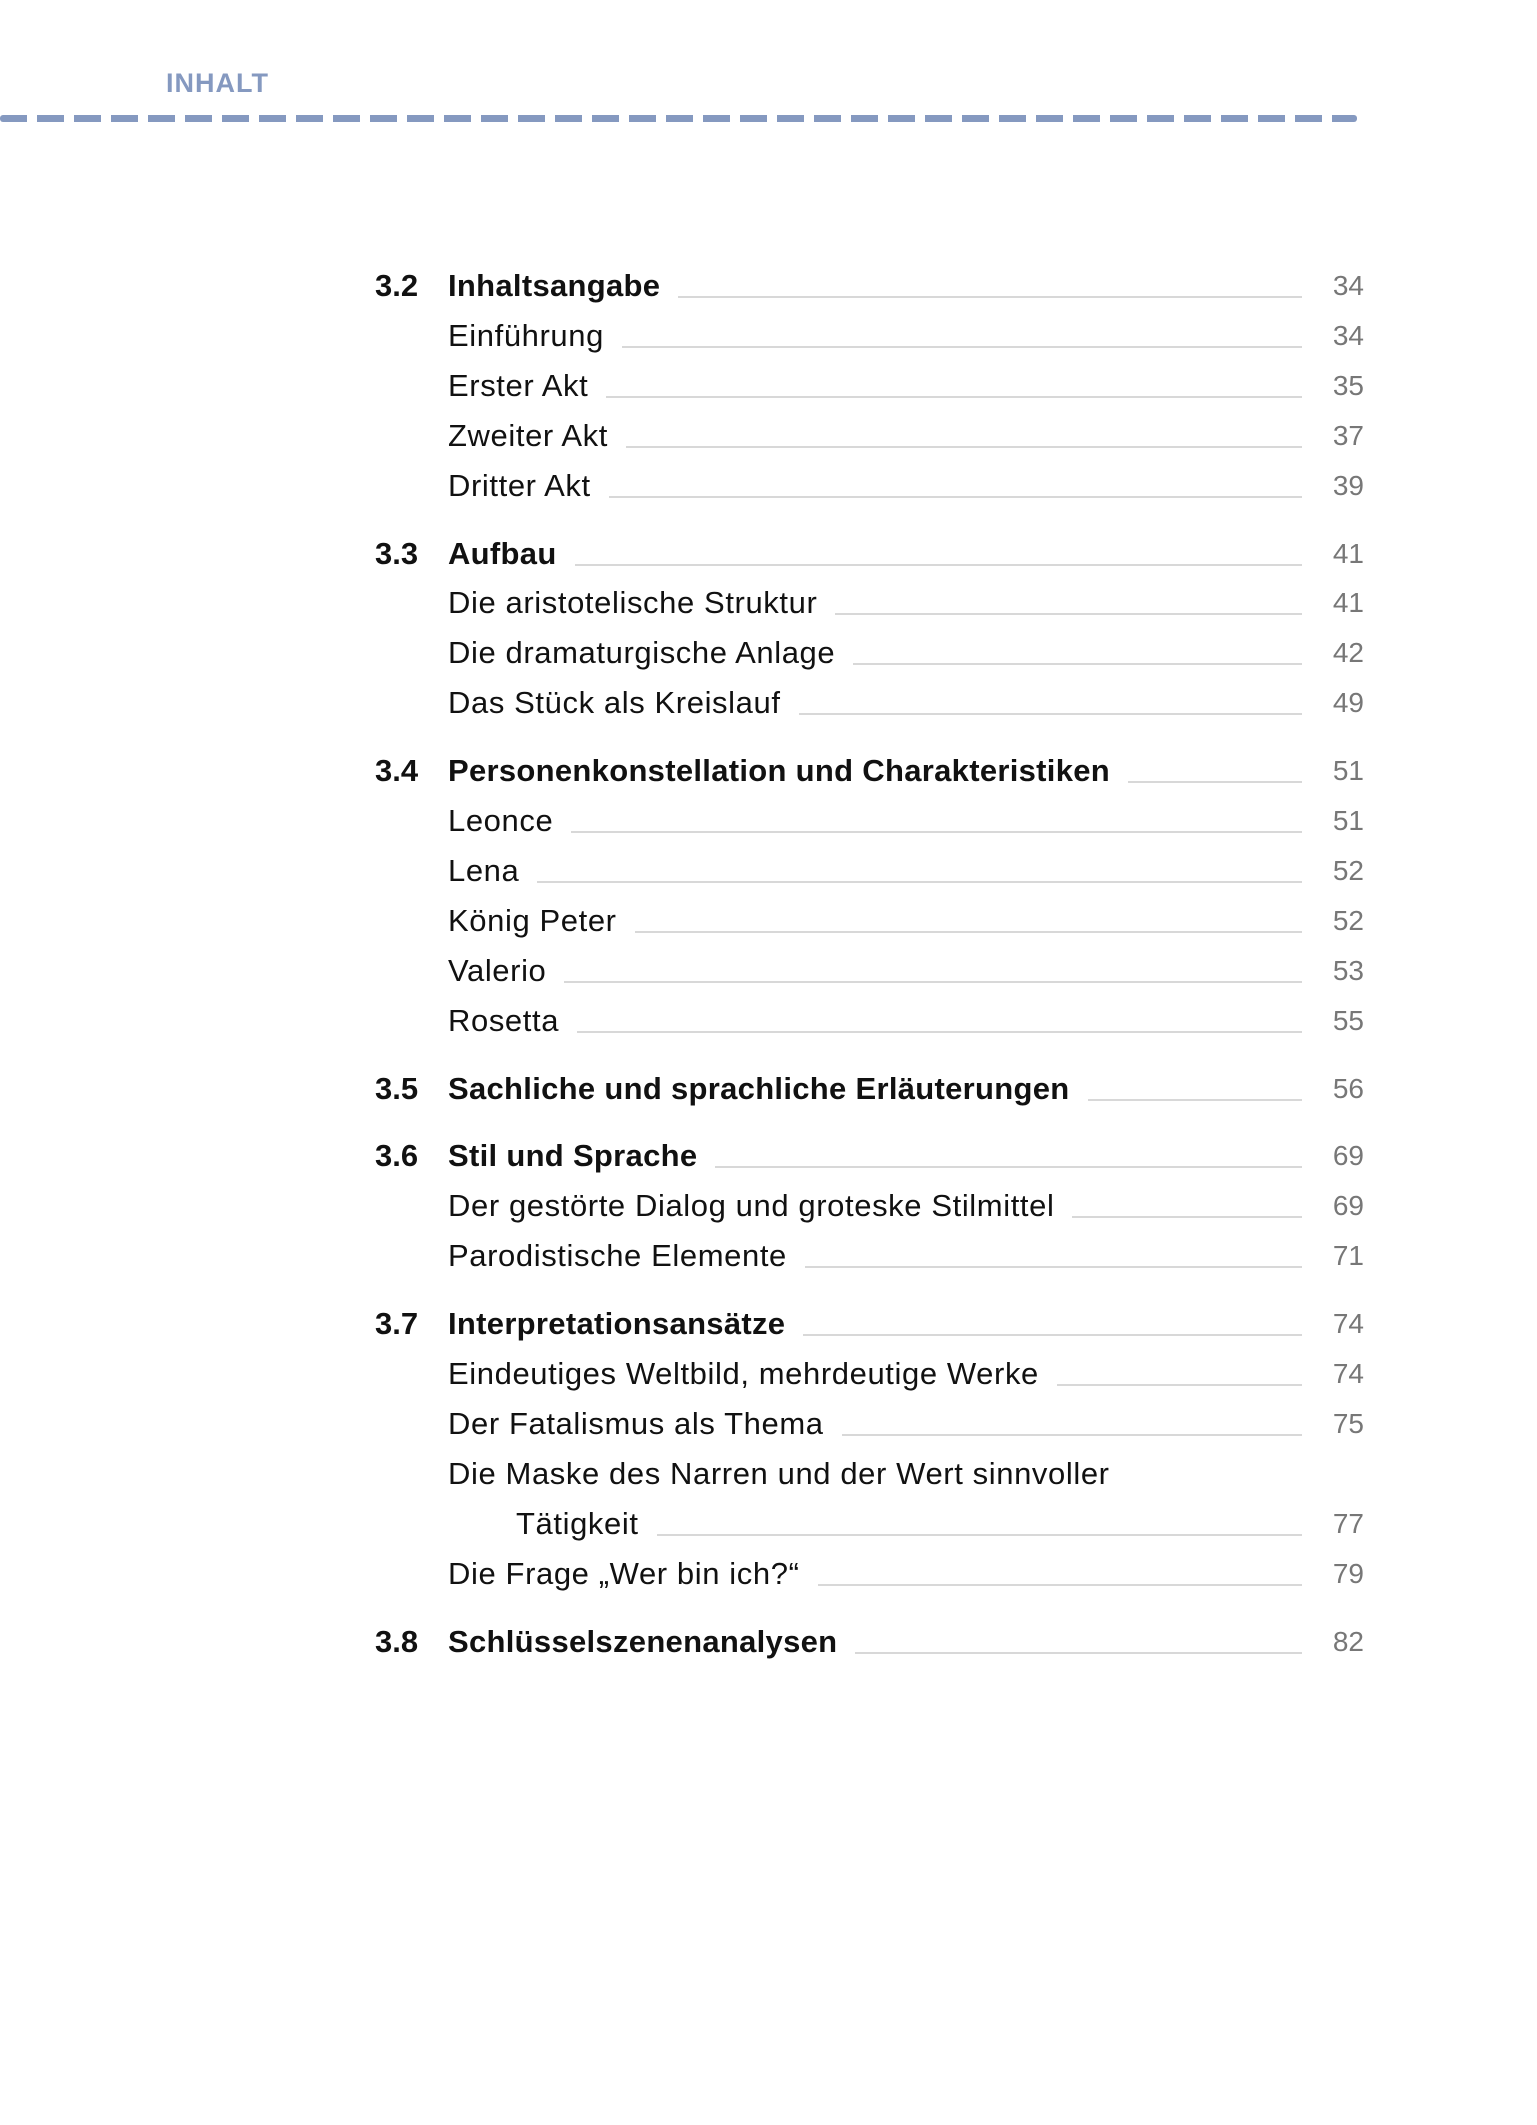  I want to click on entry-title: Die Frage „Wer bin ich?“, so click(624, 1573).